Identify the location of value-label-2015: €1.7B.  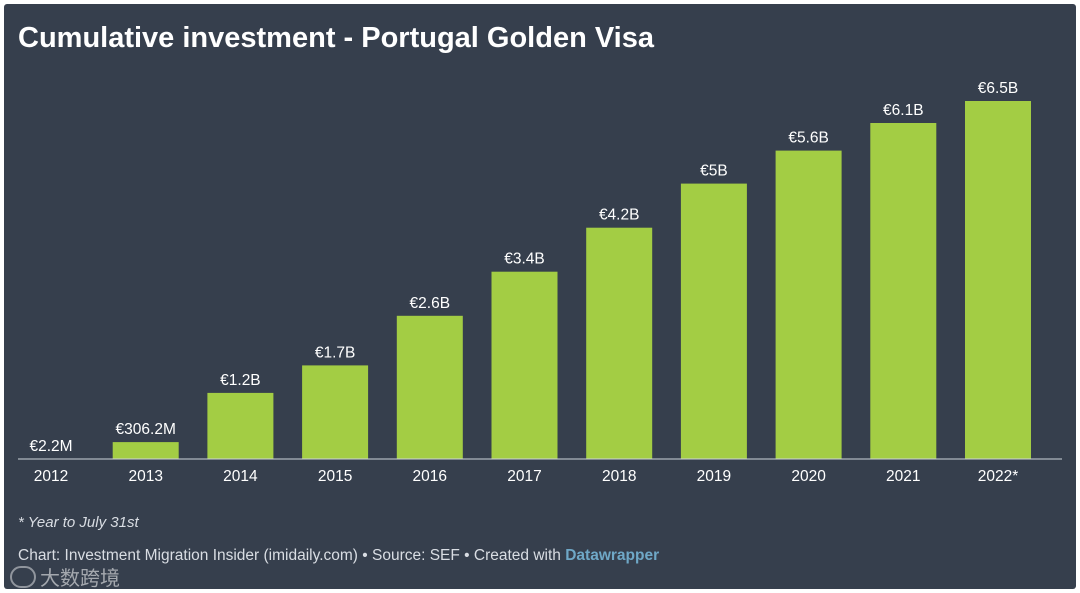
(335, 352).